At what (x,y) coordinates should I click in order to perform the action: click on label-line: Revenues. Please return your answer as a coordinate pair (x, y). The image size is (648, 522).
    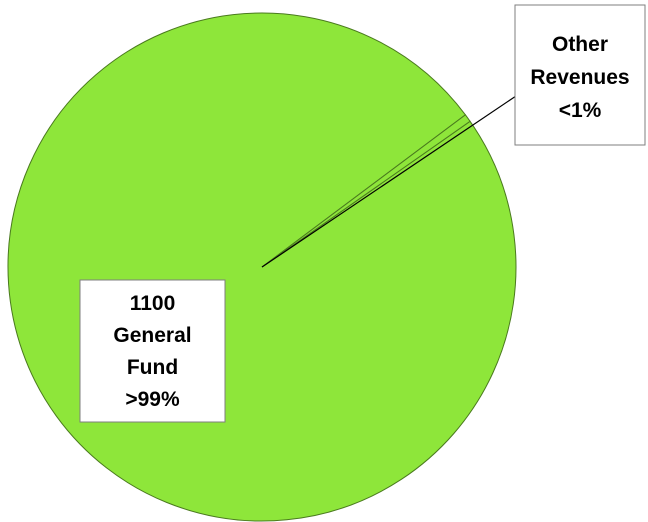
    Looking at the image, I should click on (579, 77).